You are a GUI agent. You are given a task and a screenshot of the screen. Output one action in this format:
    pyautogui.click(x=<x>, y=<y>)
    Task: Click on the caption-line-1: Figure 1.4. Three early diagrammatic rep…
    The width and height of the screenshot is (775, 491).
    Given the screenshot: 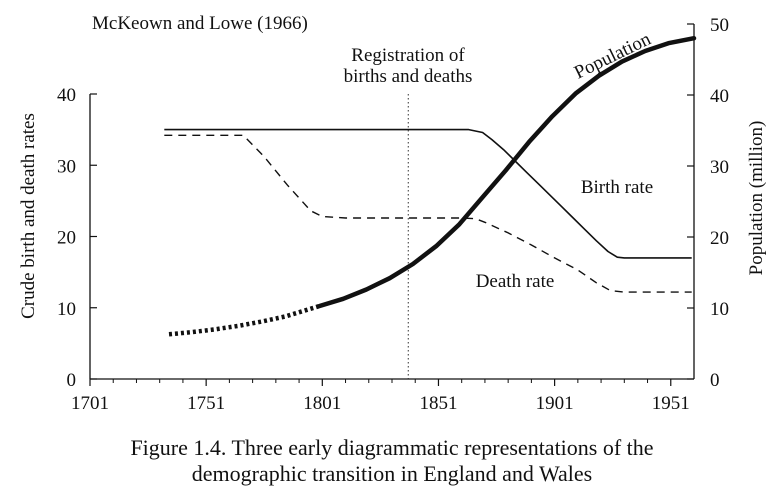 What is the action you would take?
    pyautogui.click(x=391, y=447)
    